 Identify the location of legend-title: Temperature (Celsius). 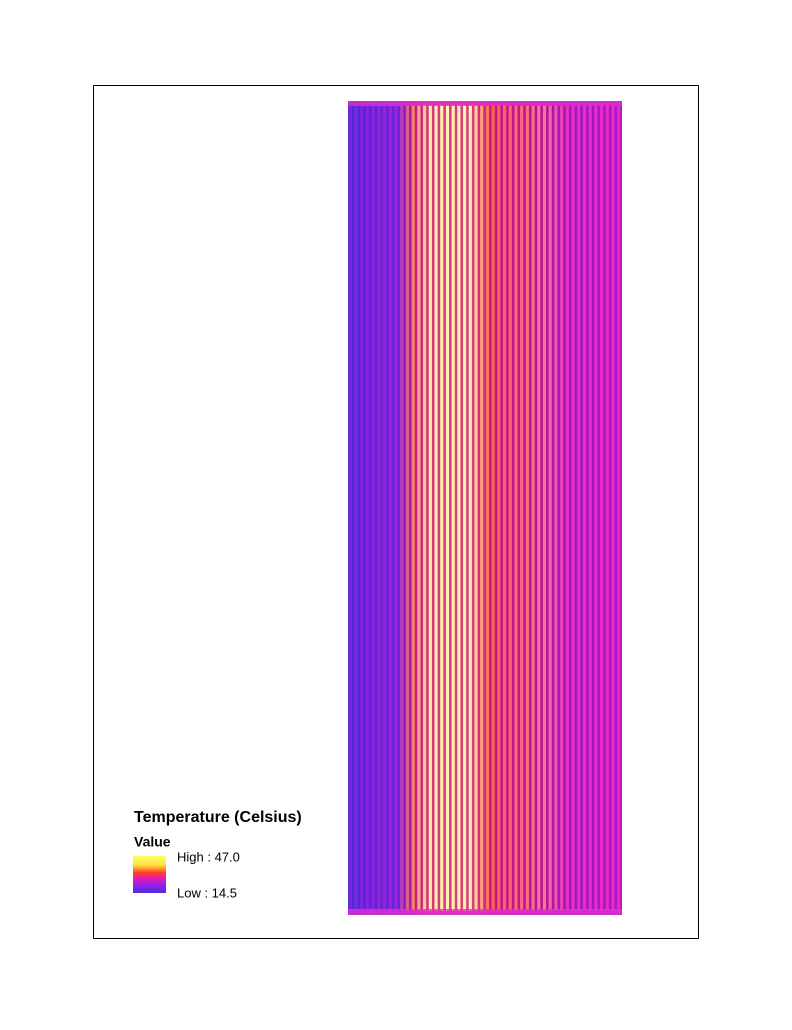
(218, 817).